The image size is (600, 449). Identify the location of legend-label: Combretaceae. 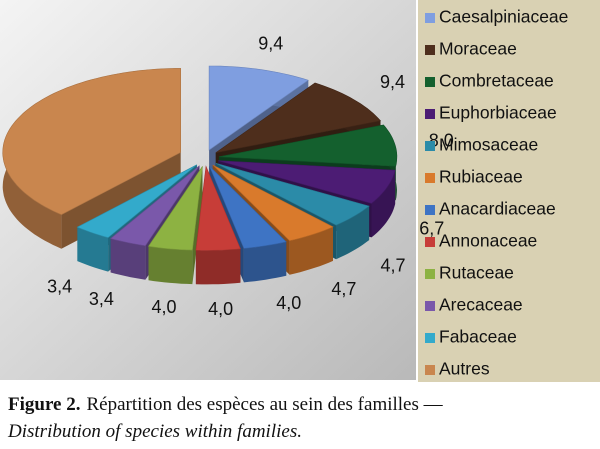
(496, 81).